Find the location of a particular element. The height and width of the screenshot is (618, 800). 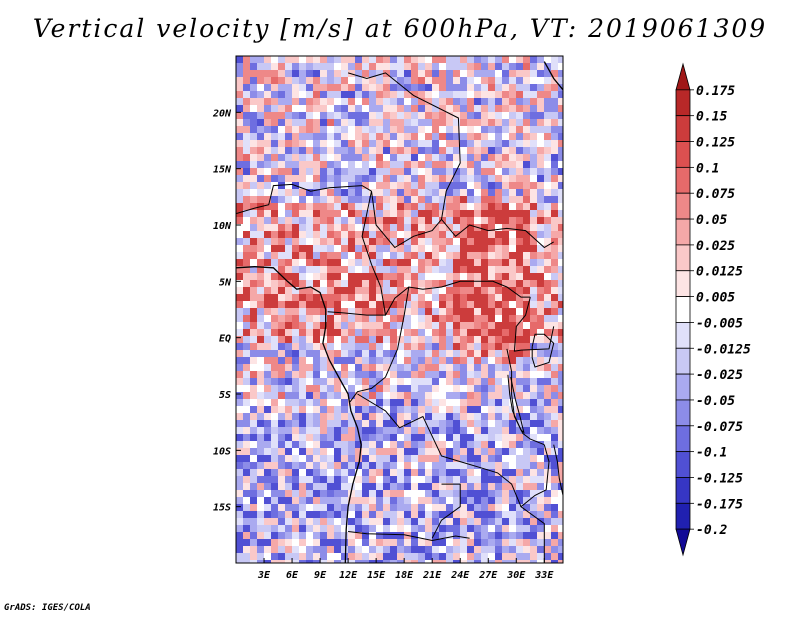

colorbar-label: 0.0125 is located at coordinates (719, 272).